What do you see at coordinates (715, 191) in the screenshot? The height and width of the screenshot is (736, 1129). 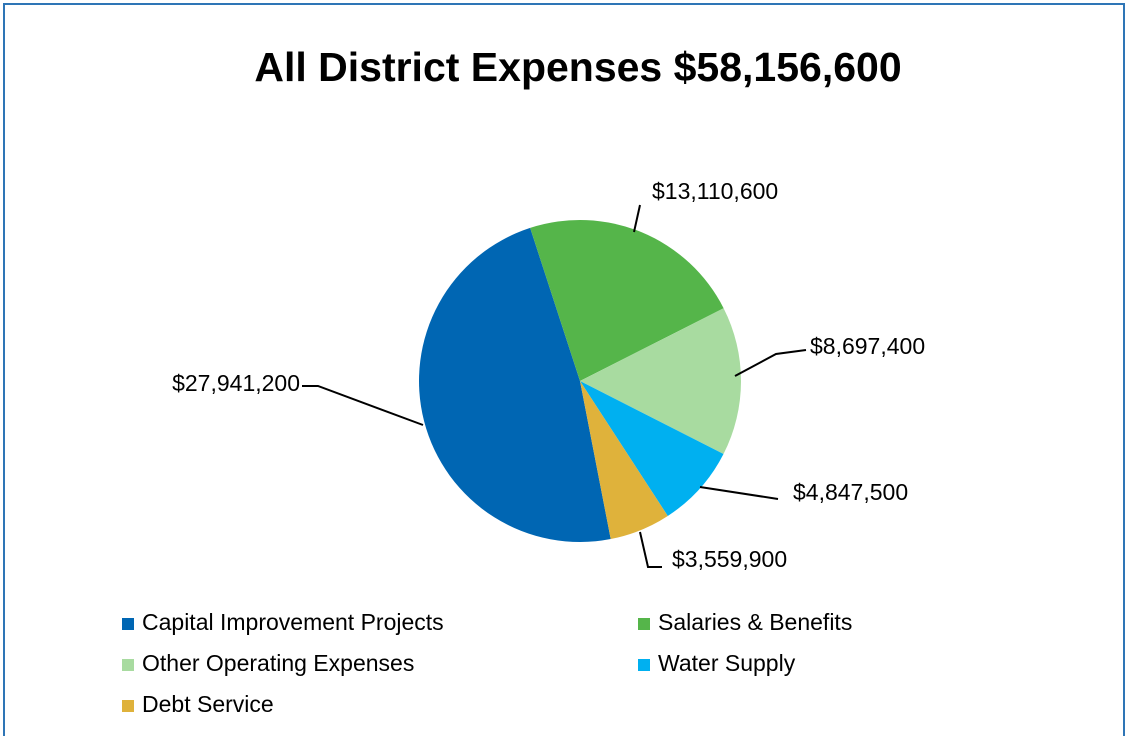 I see `data-label: $13,110,600` at bounding box center [715, 191].